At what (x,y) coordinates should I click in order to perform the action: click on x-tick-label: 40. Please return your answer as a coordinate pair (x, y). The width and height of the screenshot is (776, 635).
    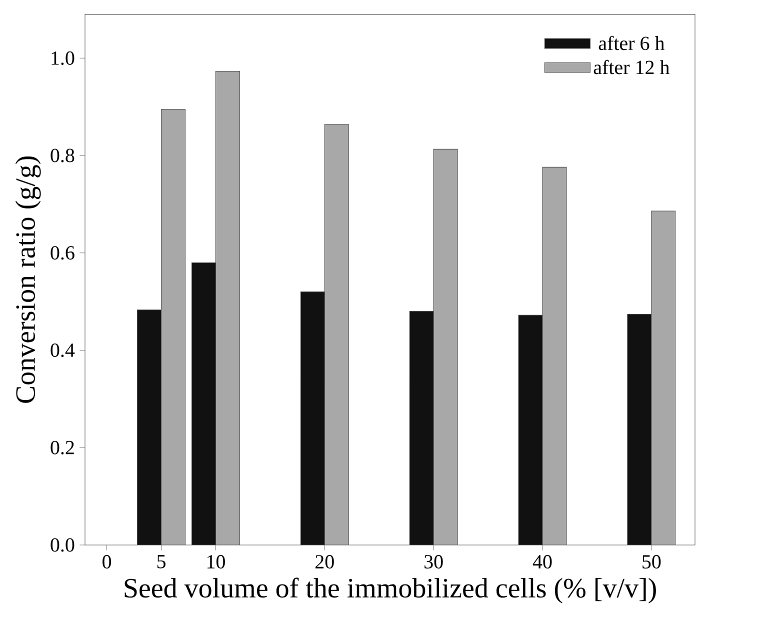
    Looking at the image, I should click on (542, 562).